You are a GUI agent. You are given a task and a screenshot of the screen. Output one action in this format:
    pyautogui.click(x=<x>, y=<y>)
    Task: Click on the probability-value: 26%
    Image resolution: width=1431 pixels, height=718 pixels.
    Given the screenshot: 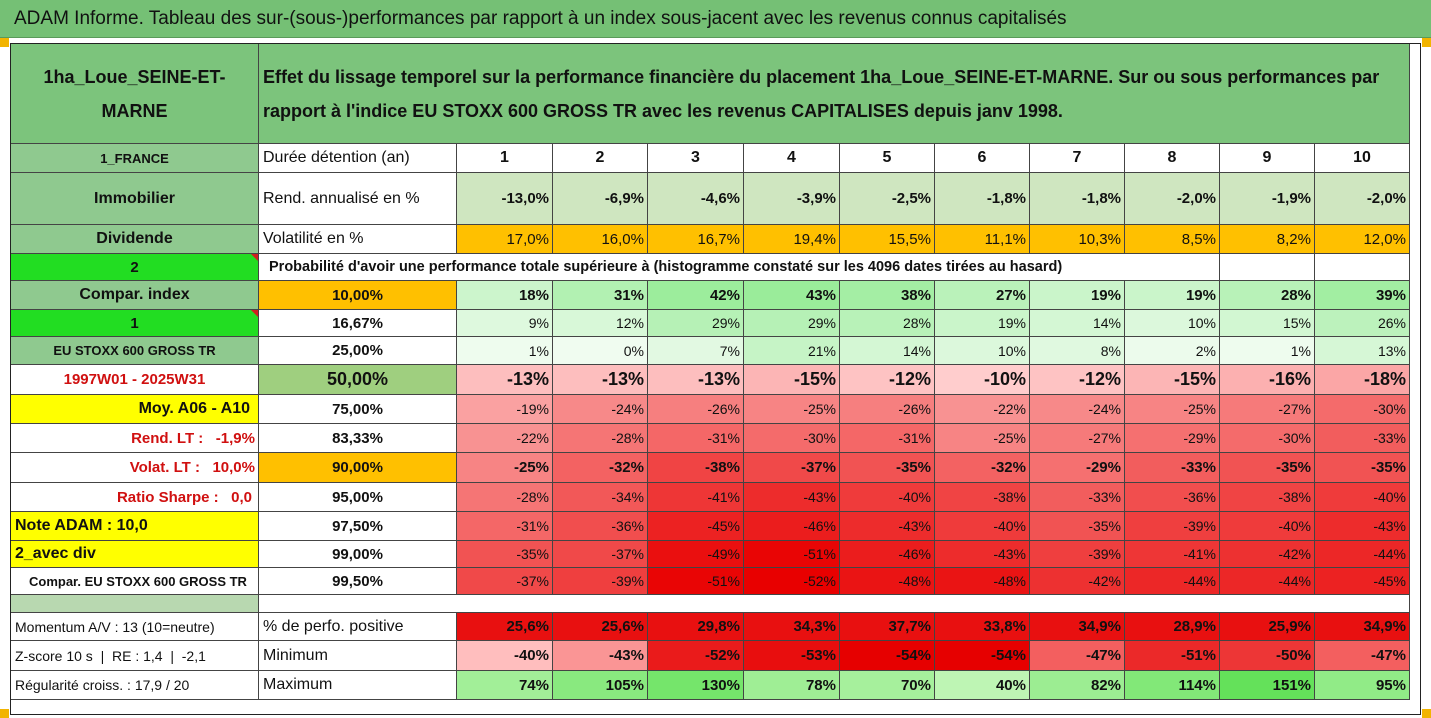 What is the action you would take?
    pyautogui.click(x=1362, y=323)
    